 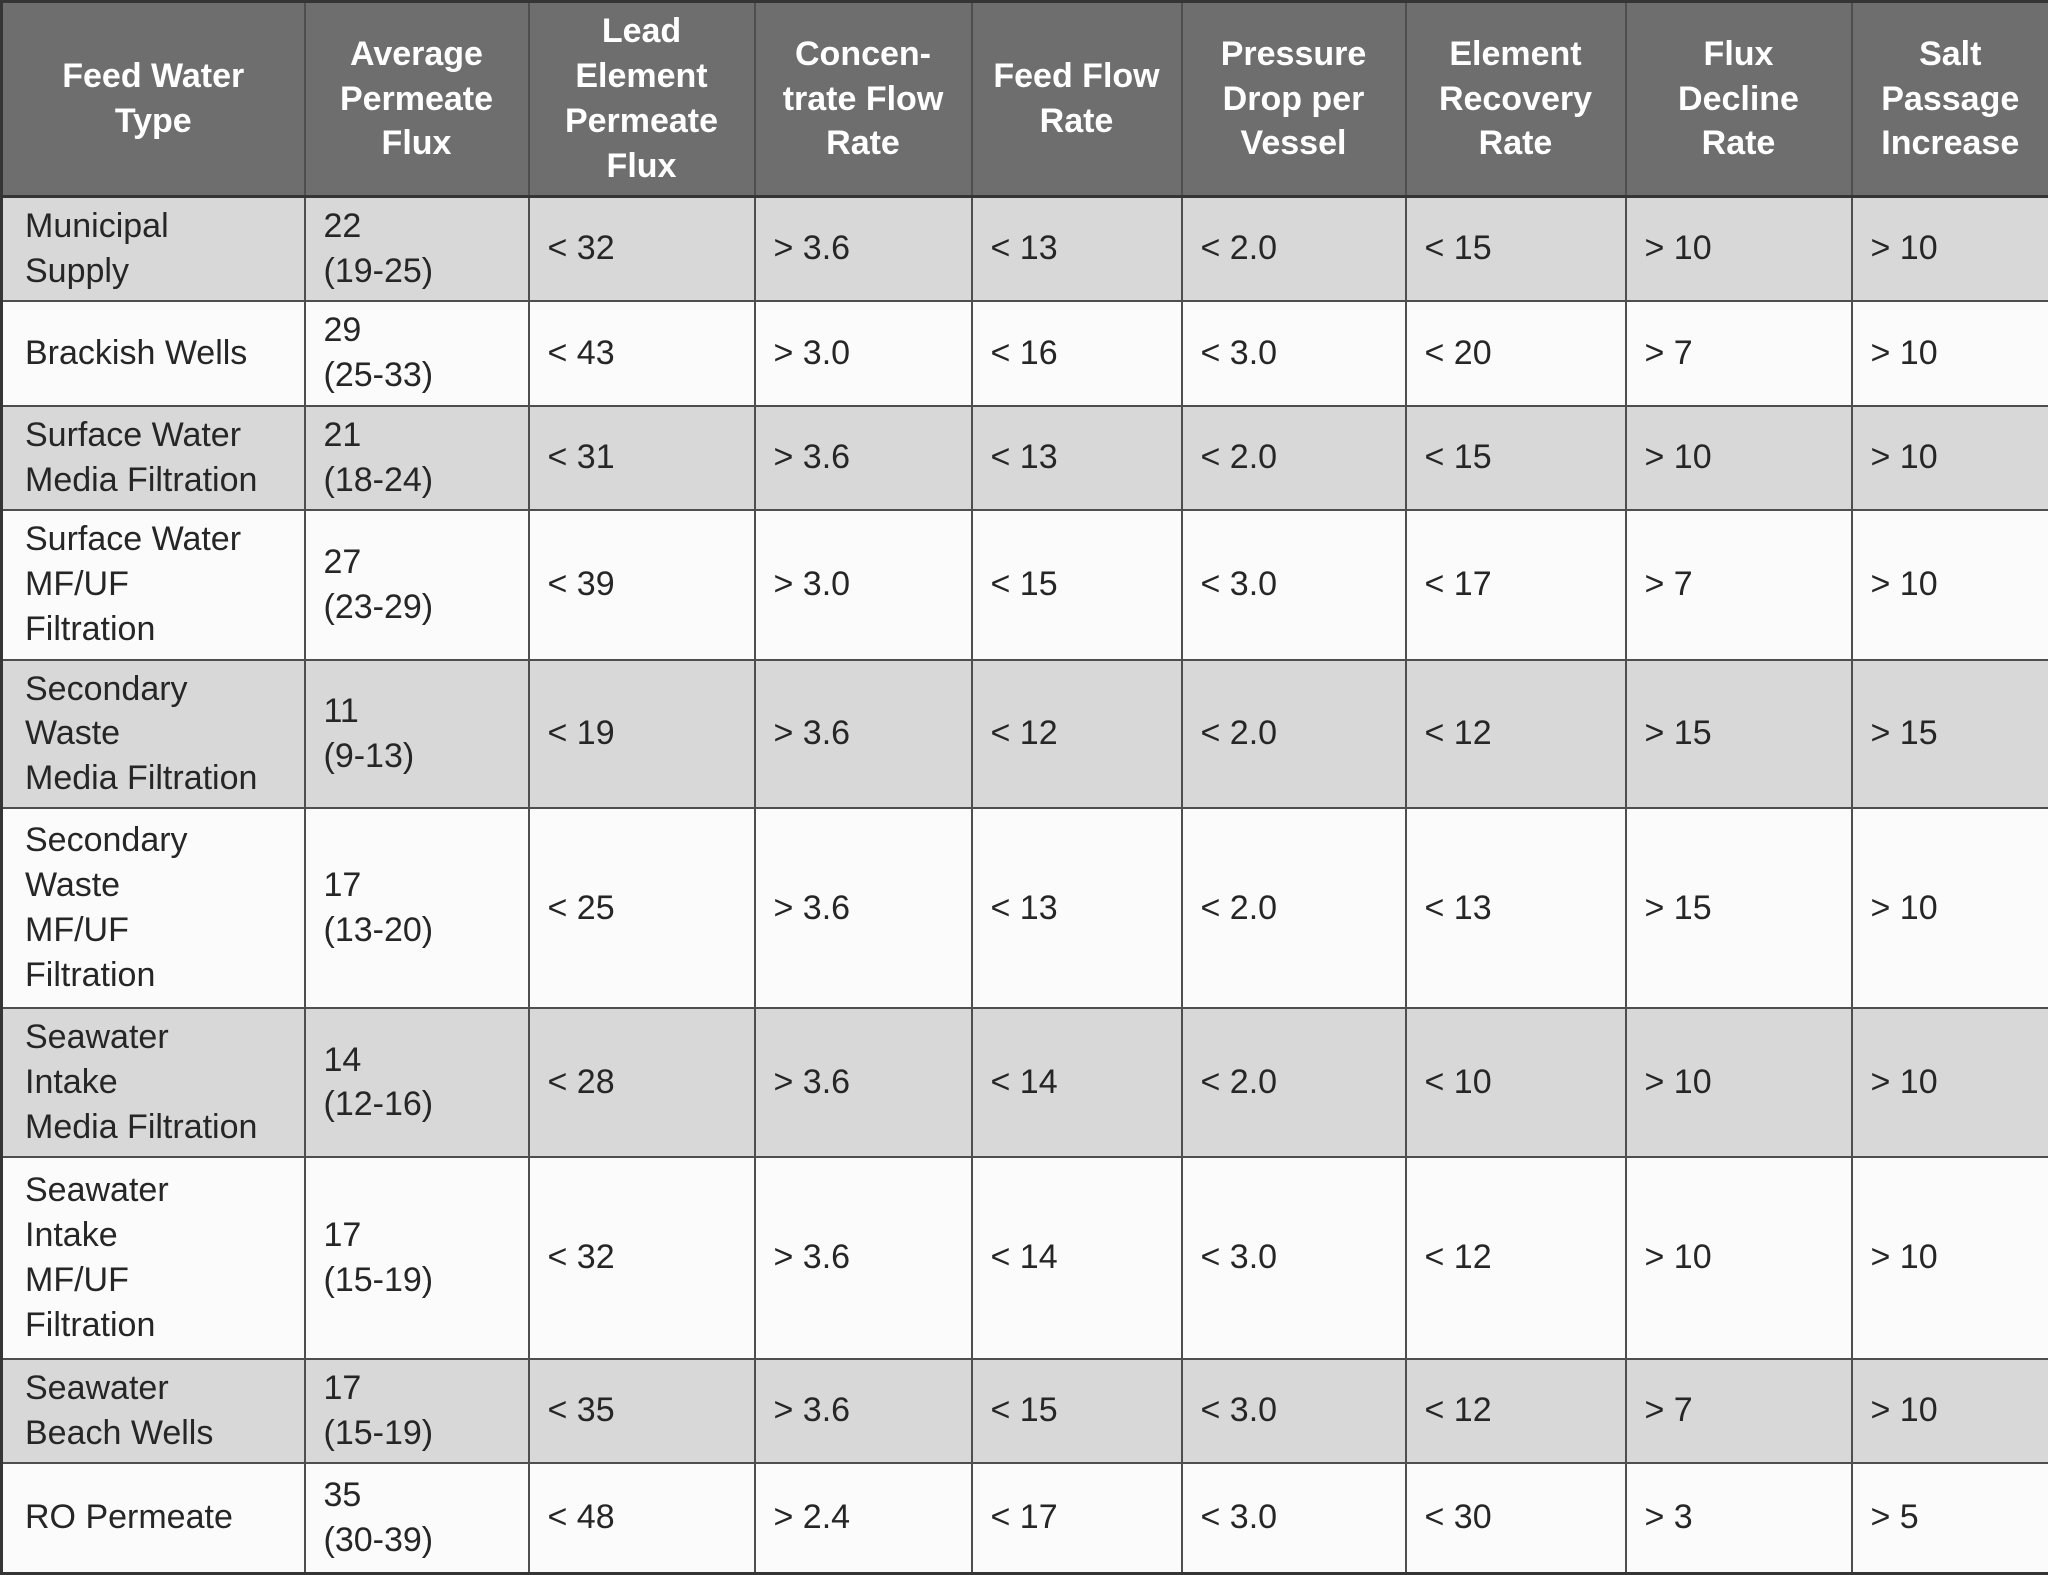 What do you see at coordinates (417, 353) in the screenshot?
I see `value-cell: 29 (25-33)` at bounding box center [417, 353].